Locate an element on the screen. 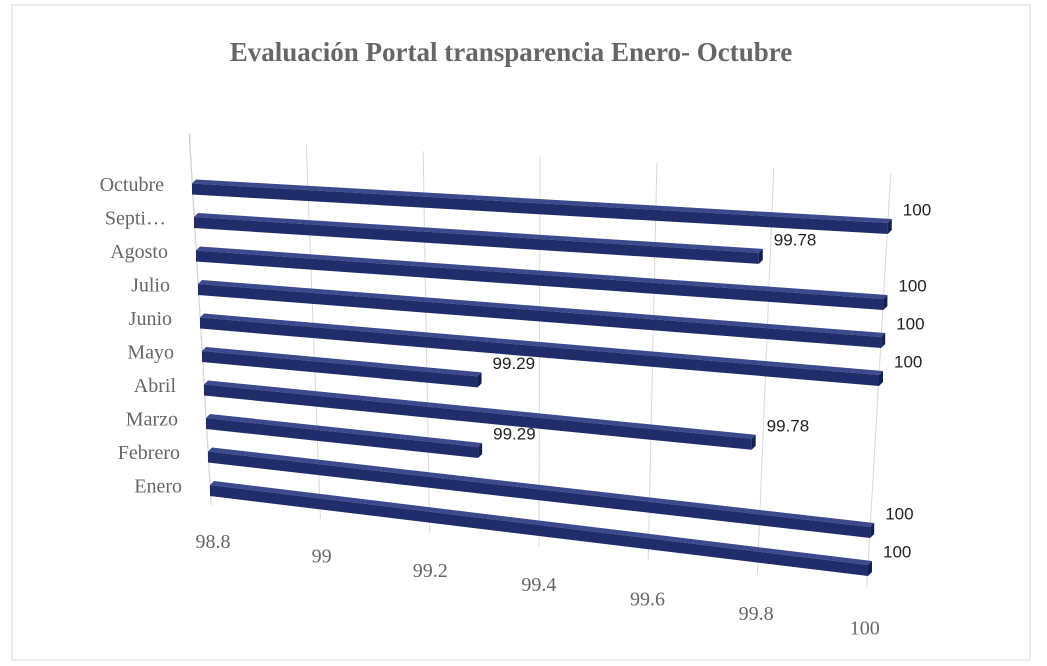 This screenshot has width=1047, height=666. x-tick-label: 99.8 is located at coordinates (756, 614).